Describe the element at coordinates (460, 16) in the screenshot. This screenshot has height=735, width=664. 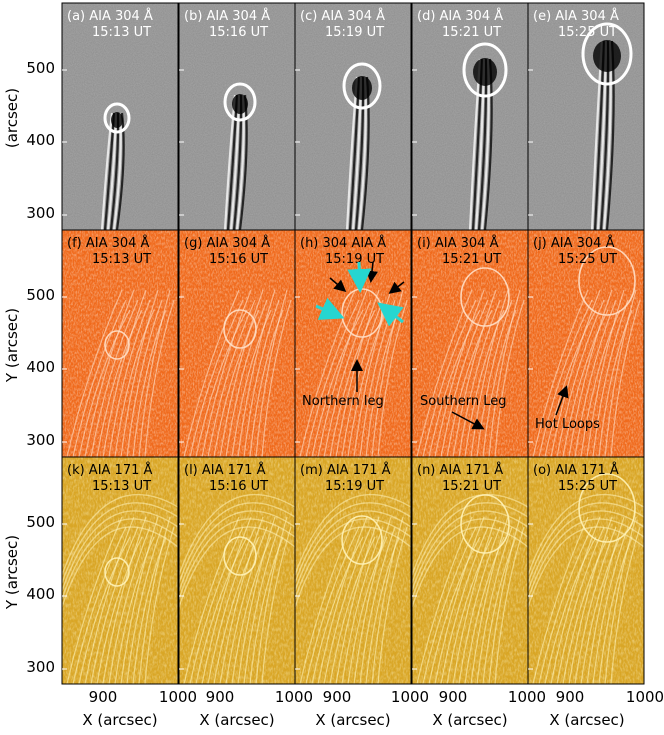
I see `panel-title: (d) AIA 304 Å` at that location.